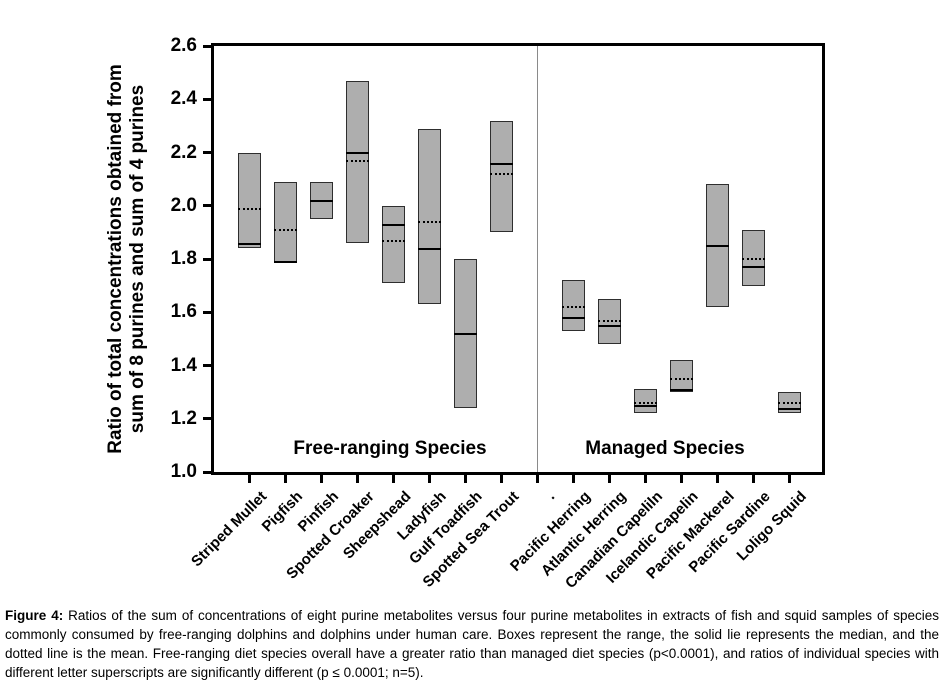 This screenshot has height=680, width=944. What do you see at coordinates (183, 152) in the screenshot?
I see `y-tick-label: 2.2` at bounding box center [183, 152].